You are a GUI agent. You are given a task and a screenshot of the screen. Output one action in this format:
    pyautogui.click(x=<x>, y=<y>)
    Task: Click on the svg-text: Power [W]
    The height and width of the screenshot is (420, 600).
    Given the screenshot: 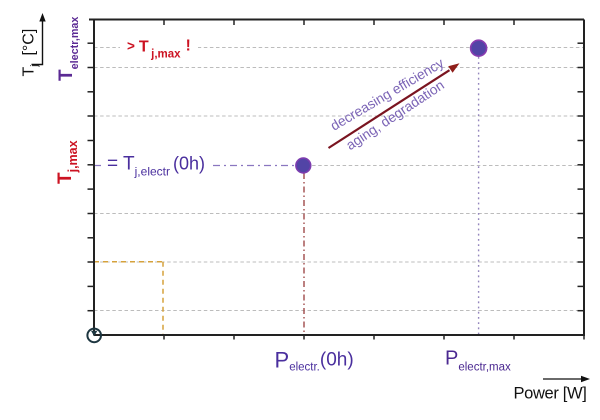 What is the action you would take?
    pyautogui.click(x=550, y=394)
    